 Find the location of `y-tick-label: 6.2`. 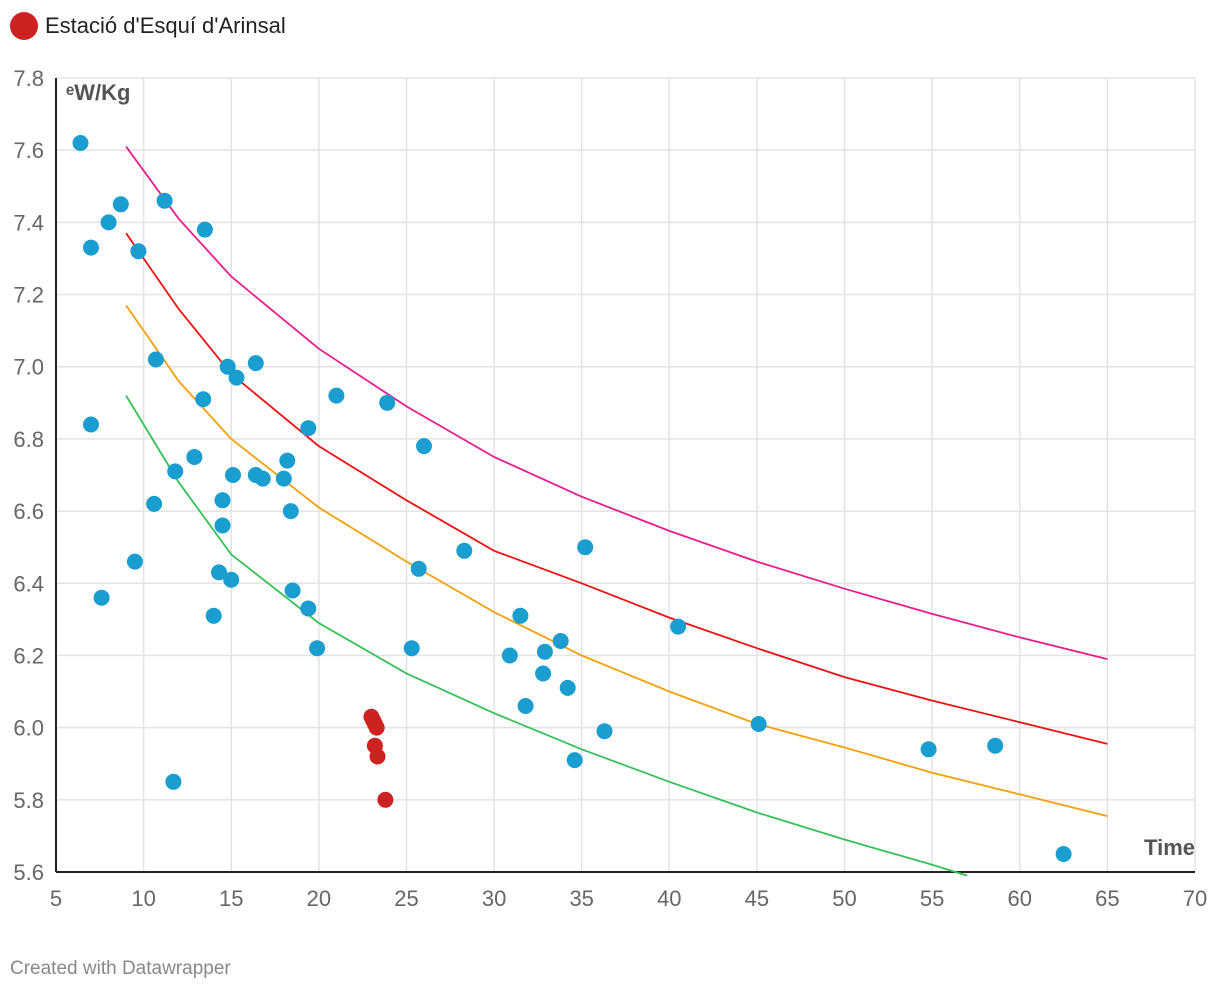

y-tick-label: 6.2 is located at coordinates (28, 655).